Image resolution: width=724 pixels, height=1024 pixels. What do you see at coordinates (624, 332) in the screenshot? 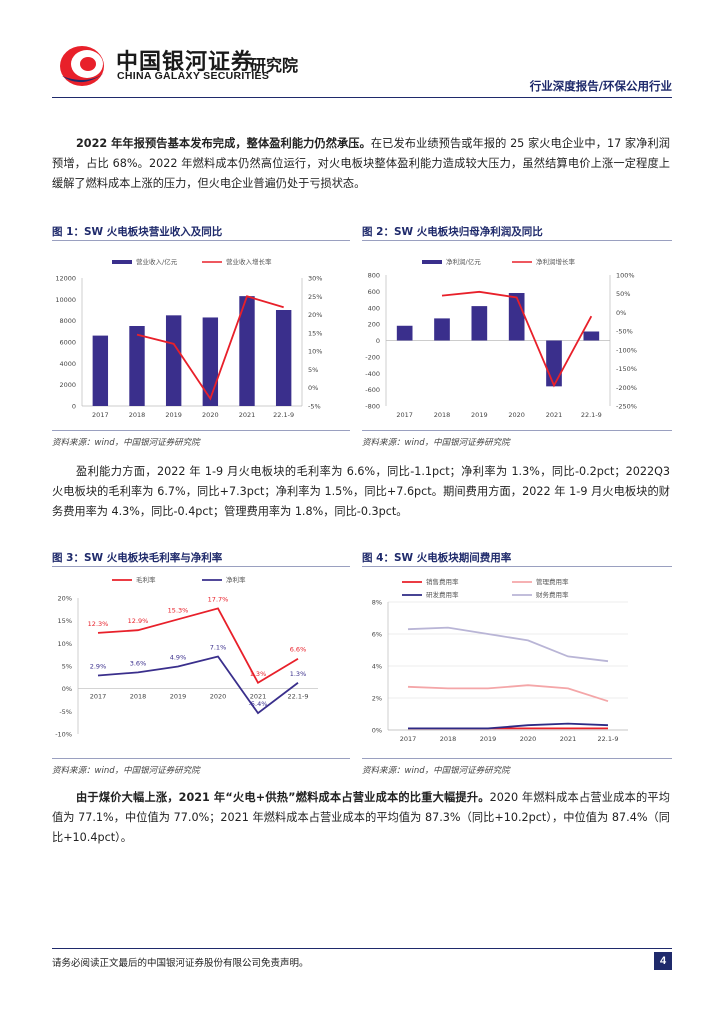
I see `y-right-tick-label: -50%` at bounding box center [624, 332].